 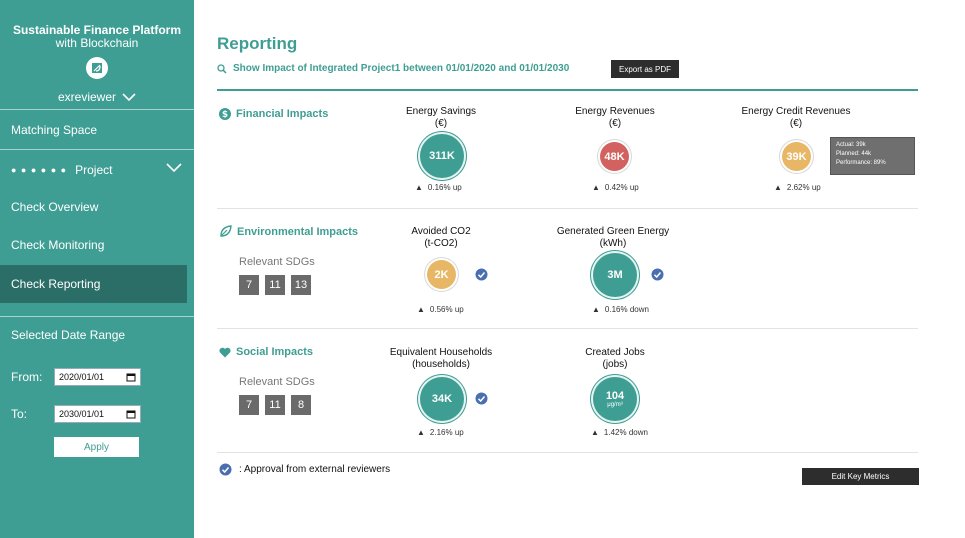 What do you see at coordinates (615, 399) in the screenshot?
I see `metric-bubble: 104 μg/m³` at bounding box center [615, 399].